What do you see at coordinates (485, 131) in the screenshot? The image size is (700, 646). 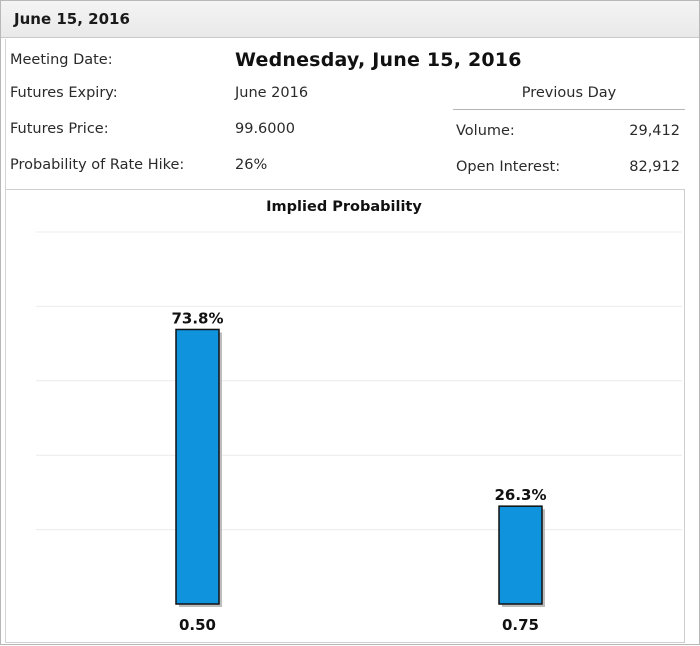 I see `volume-label: Volume:` at bounding box center [485, 131].